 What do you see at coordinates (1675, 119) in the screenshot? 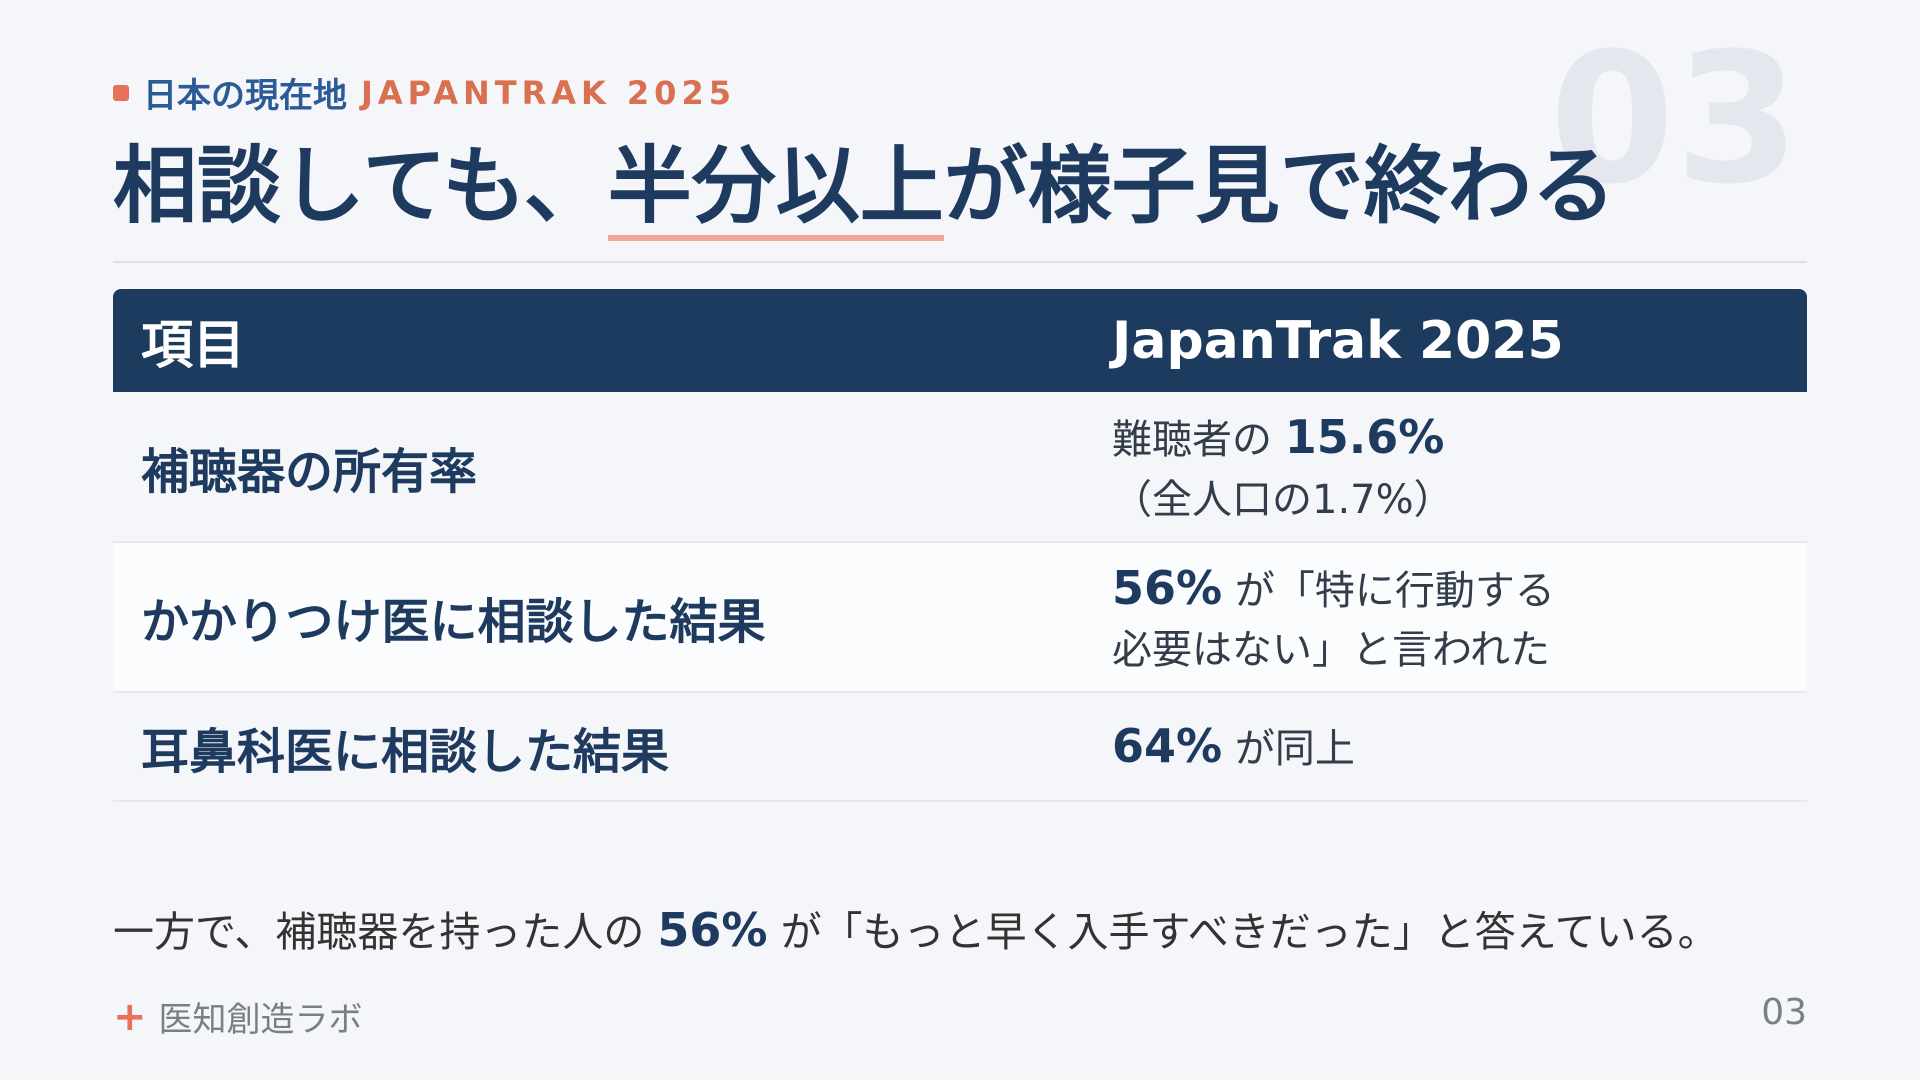
I see `watermark-number: 03` at bounding box center [1675, 119].